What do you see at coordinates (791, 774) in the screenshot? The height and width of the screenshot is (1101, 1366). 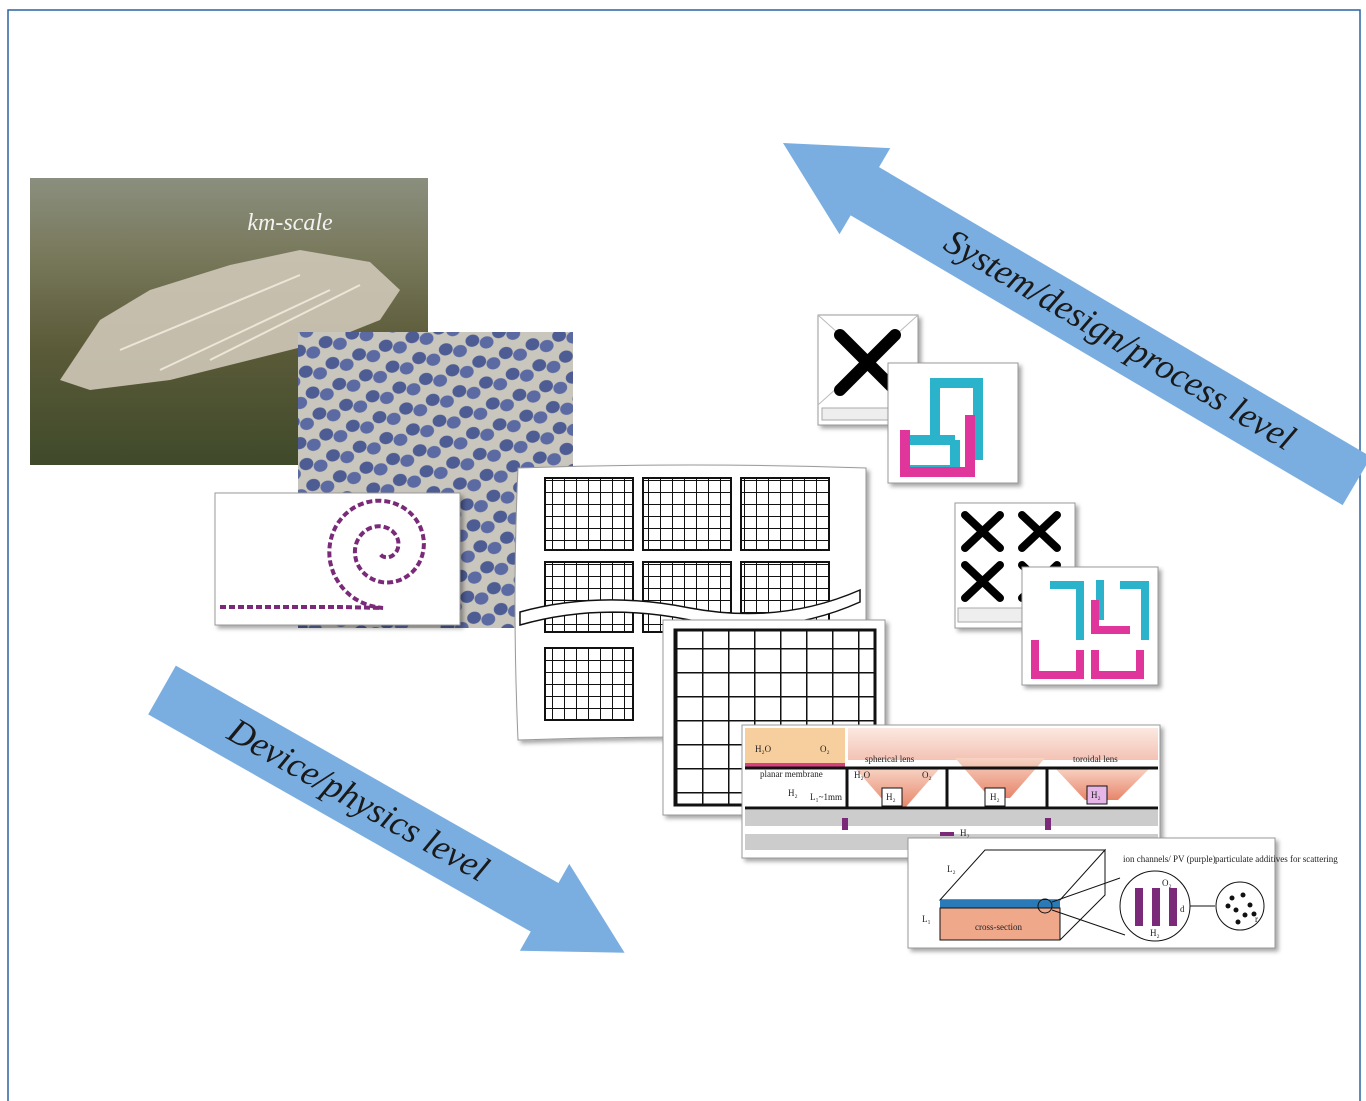 I see `label: planar membrane` at bounding box center [791, 774].